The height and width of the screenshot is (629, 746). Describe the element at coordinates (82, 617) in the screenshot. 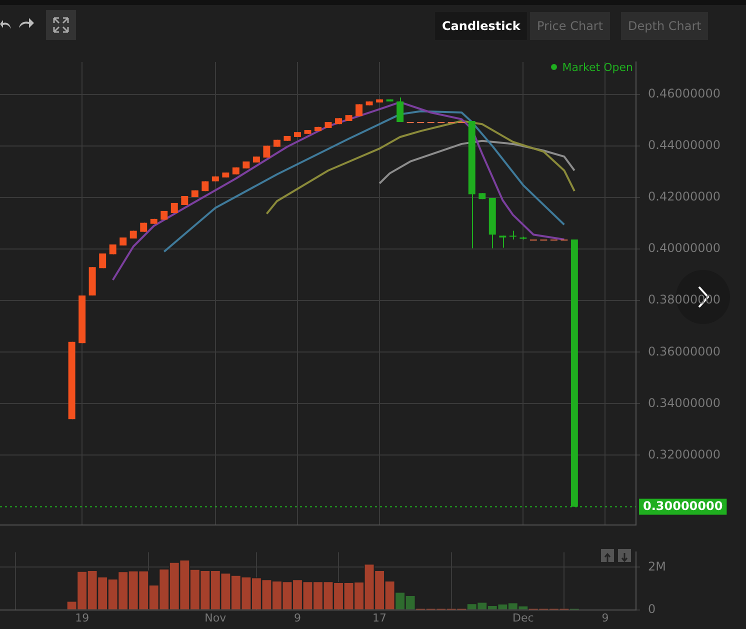

I see `x-tick-label: 19` at that location.